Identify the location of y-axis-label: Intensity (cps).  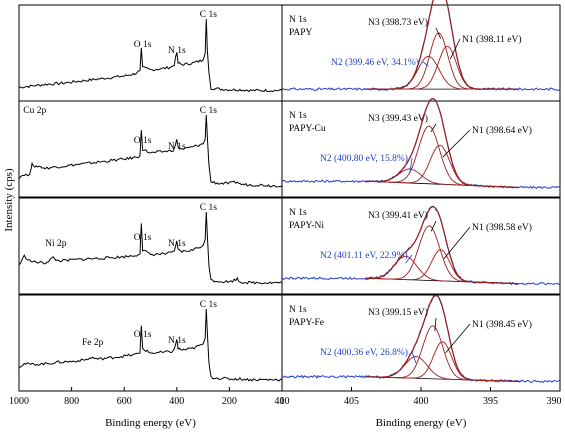
(9, 200).